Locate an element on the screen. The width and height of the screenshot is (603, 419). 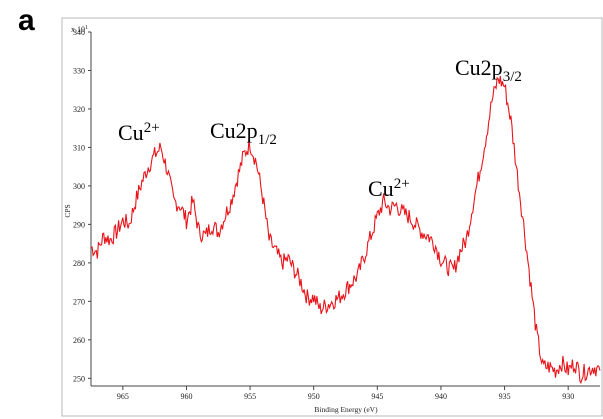
x-axis-title: Binding Energy (eV) is located at coordinates (346, 409).